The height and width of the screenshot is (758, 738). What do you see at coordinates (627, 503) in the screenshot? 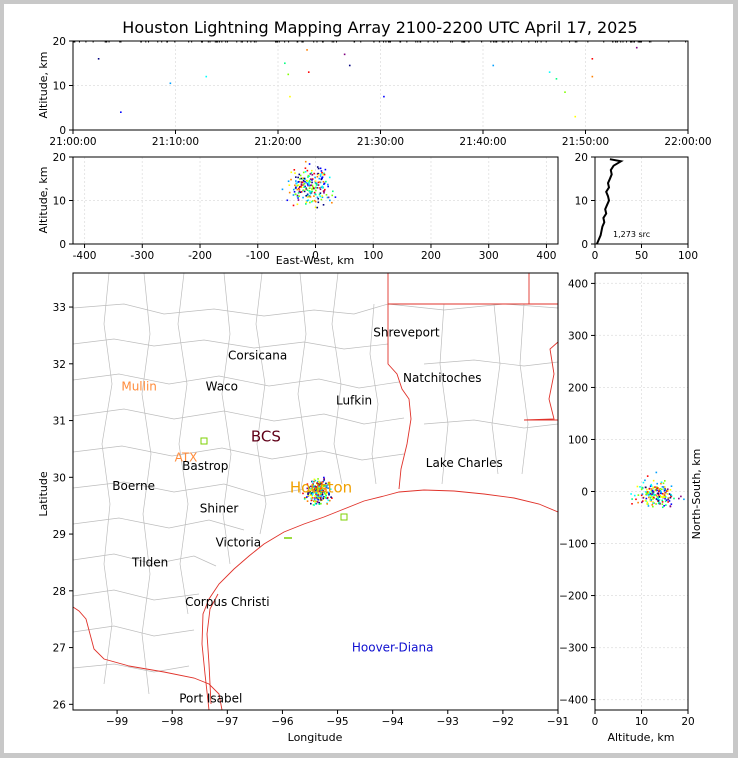
I see `north-south-ticks: 0 10 20 −400 −300 −200 −100 0 100 200 300 400` at bounding box center [627, 503].